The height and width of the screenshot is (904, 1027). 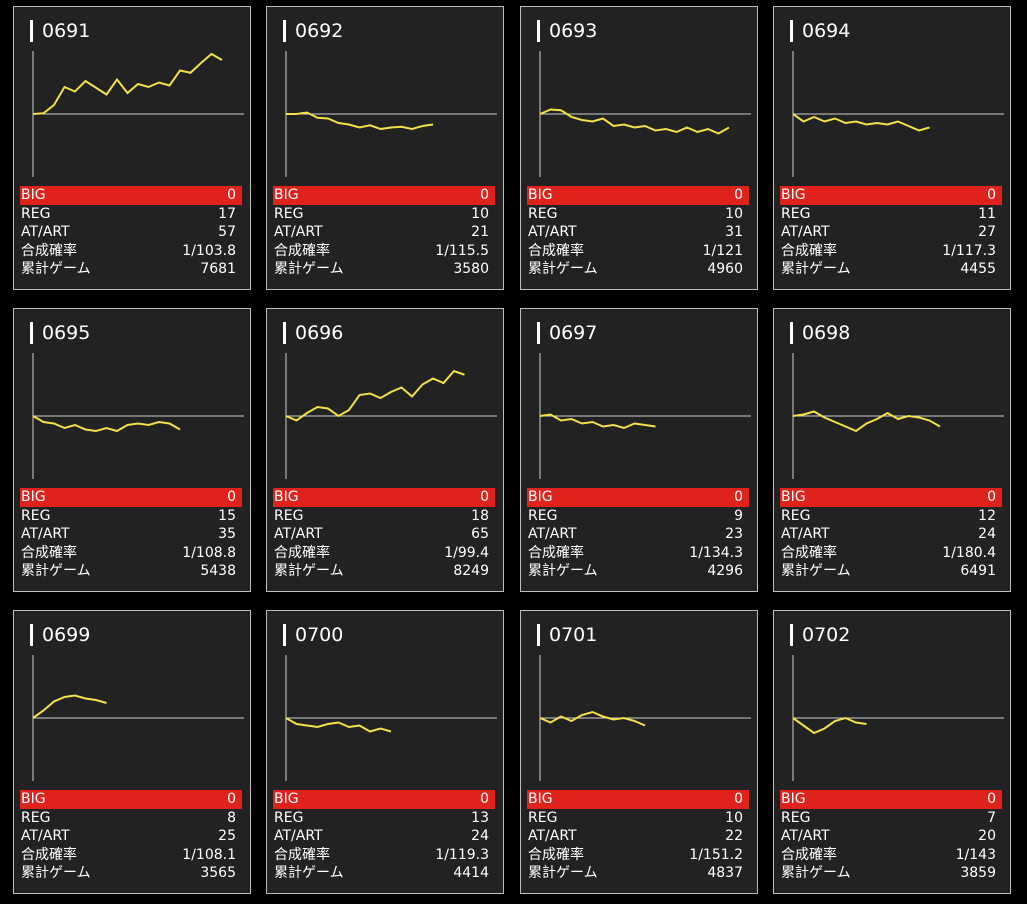 I want to click on stats-table: BIG 0 REG 11 AT/ART 27 合成確率 1/117.3 累計ゲーム 4455, so click(x=891, y=232).